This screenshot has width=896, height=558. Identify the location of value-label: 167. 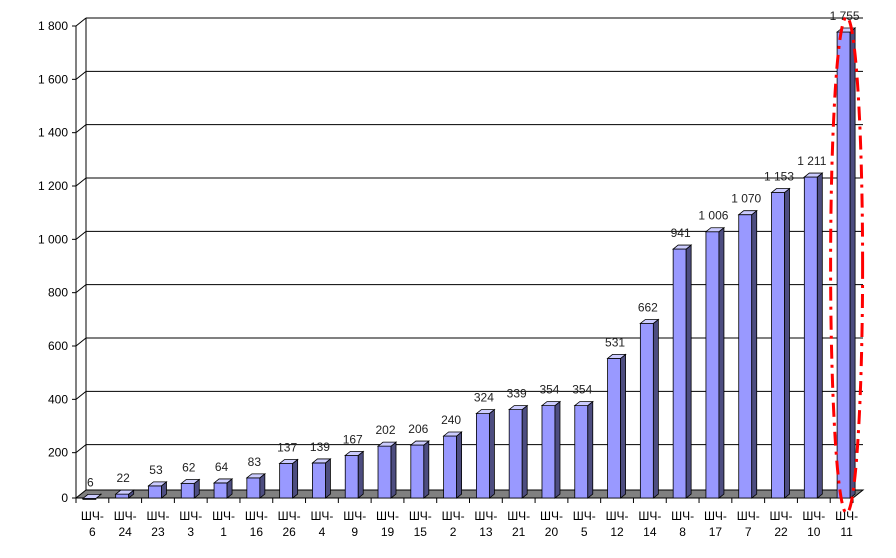
(353, 439).